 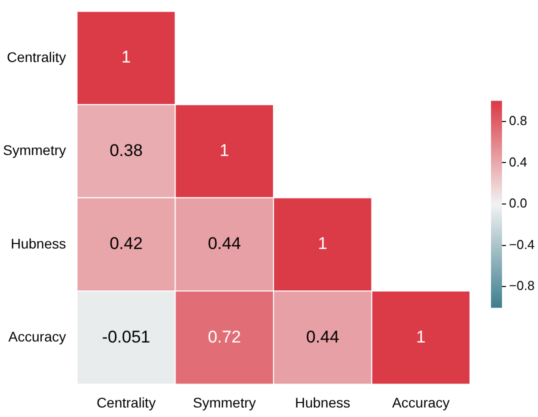 I want to click on data-label: 0.38, so click(x=126, y=150).